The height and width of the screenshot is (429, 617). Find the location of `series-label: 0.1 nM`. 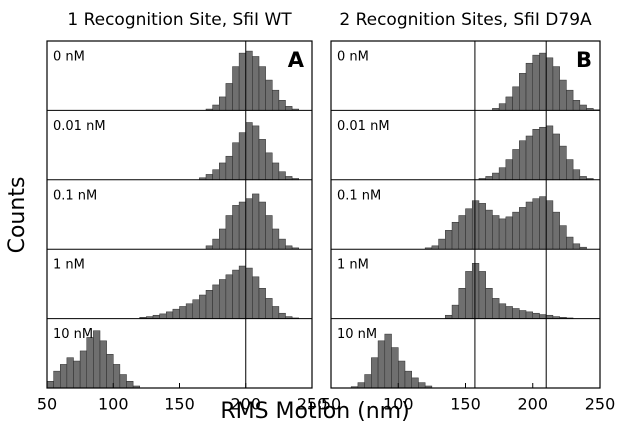

series-label: 0.1 nM is located at coordinates (75, 195).